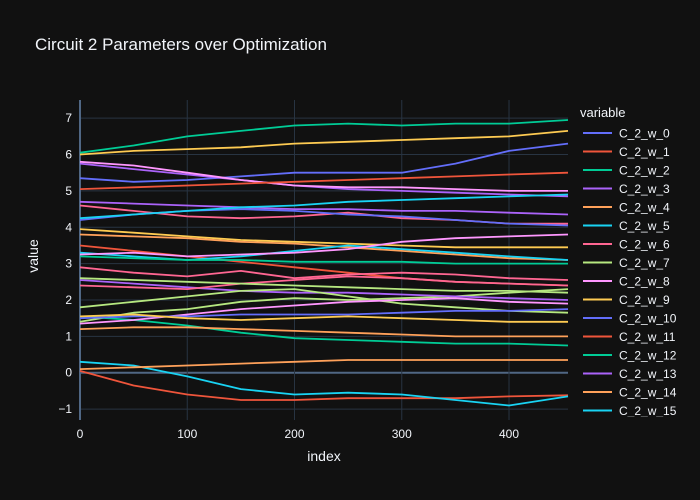  I want to click on legend-item-C_2_w_4: C_2_w_4, so click(626, 208).